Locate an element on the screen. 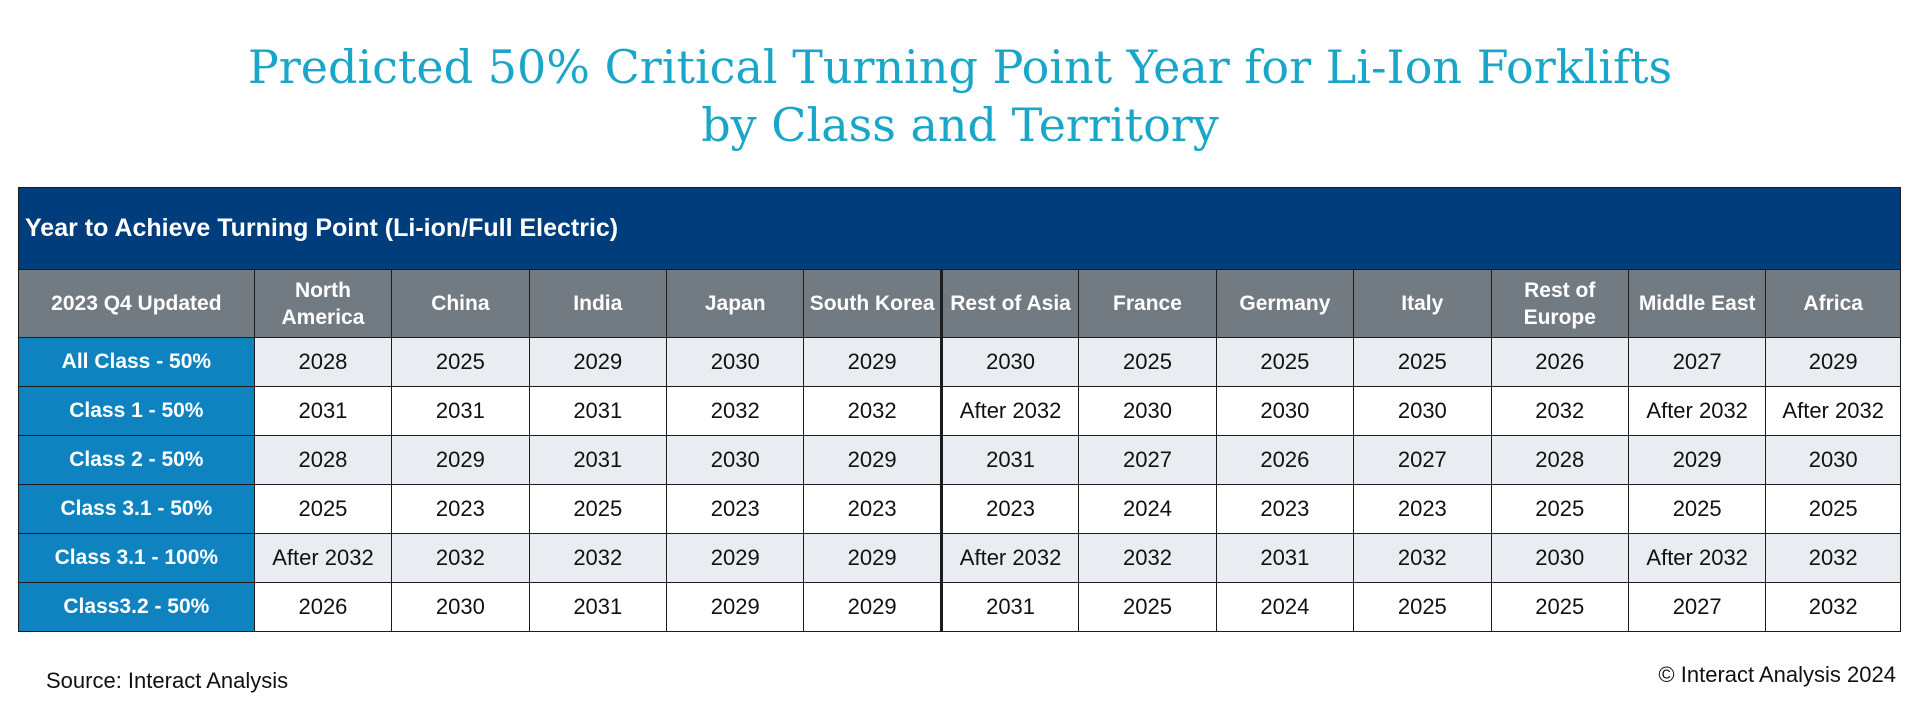 The width and height of the screenshot is (1920, 722). corner-label: 2023 Q4 Updated is located at coordinates (136, 303).